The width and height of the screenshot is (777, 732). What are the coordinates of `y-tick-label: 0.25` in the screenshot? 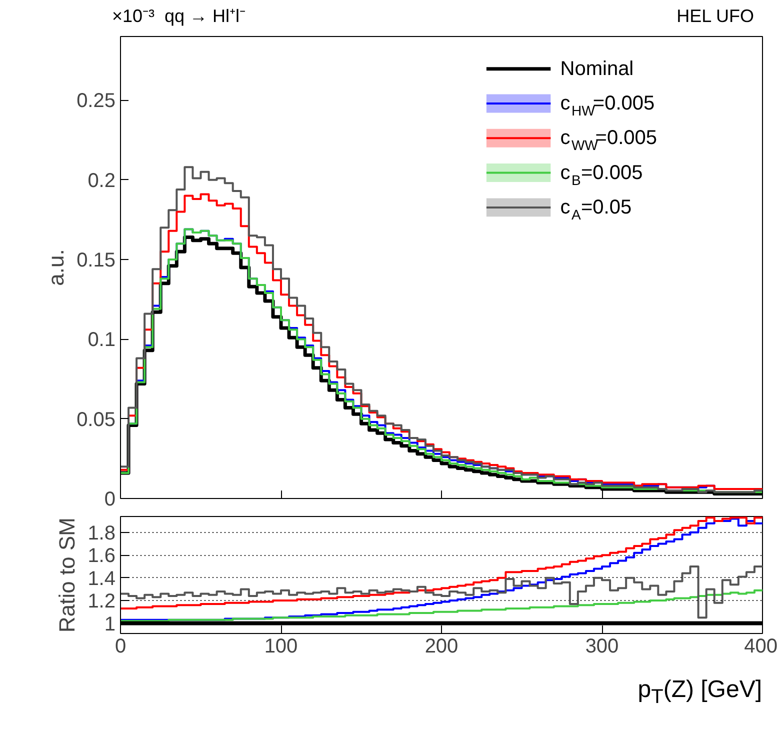 It's located at (96, 101).